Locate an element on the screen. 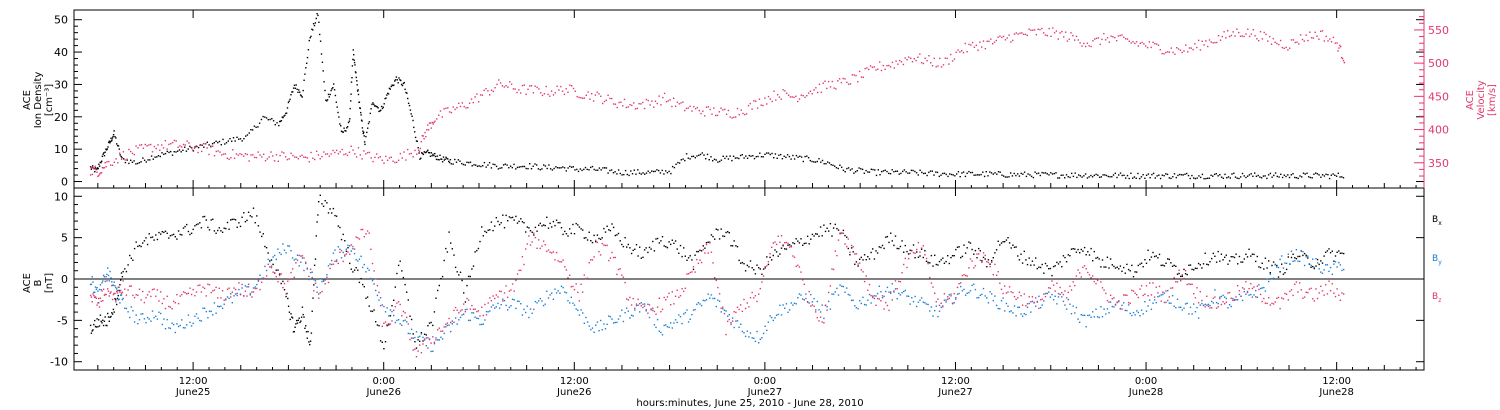 The image size is (1500, 410). field-ylabel-line1: ACE is located at coordinates (27, 283).